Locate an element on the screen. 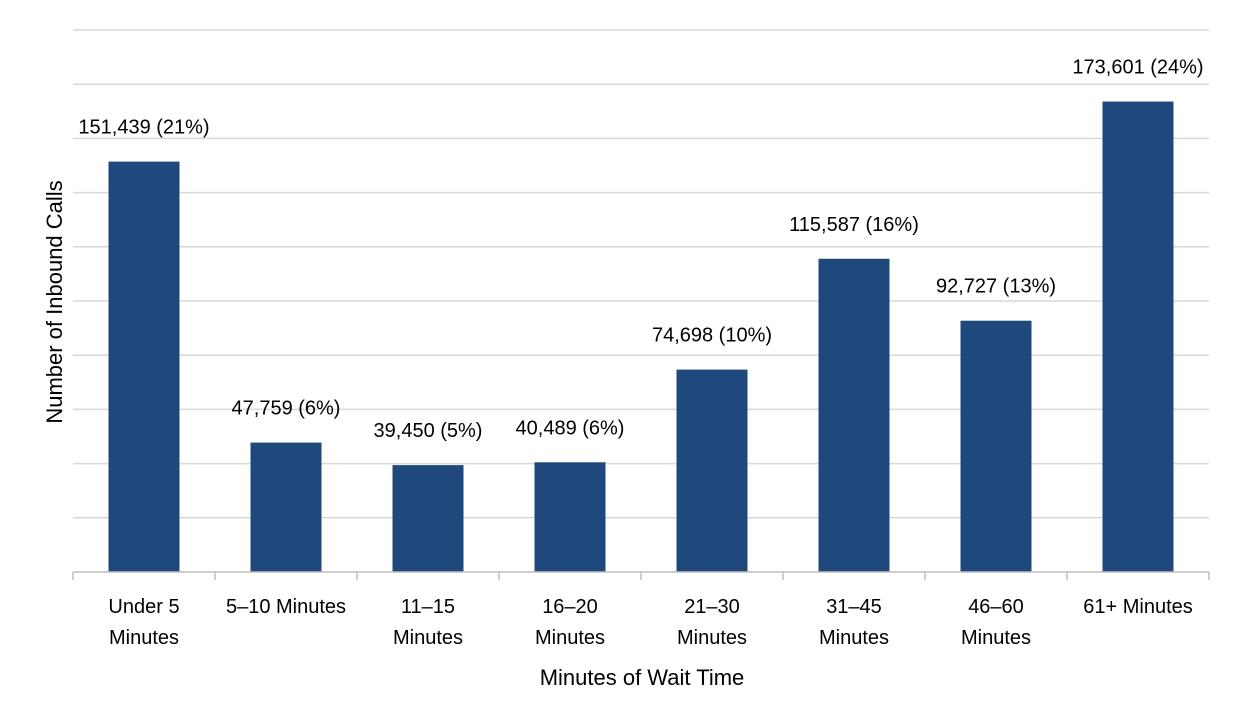  x-tick-label: 21–30 is located at coordinates (712, 607).